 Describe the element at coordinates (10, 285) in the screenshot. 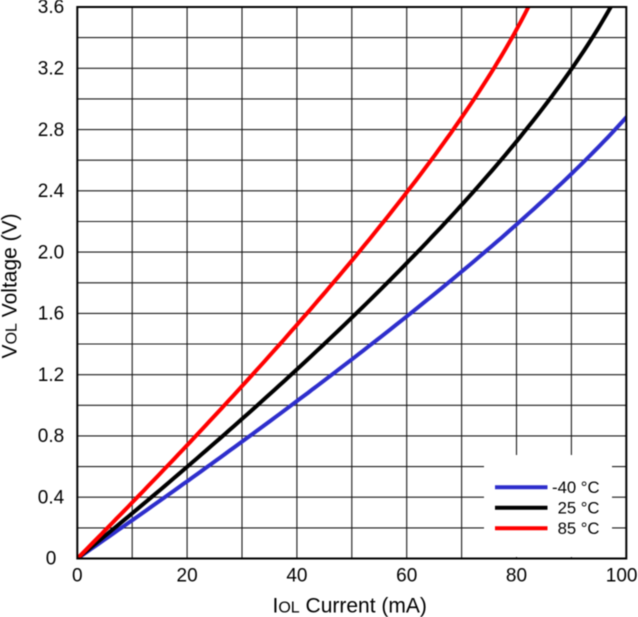

I see `svg-text: VOL Voltage (V)` at that location.